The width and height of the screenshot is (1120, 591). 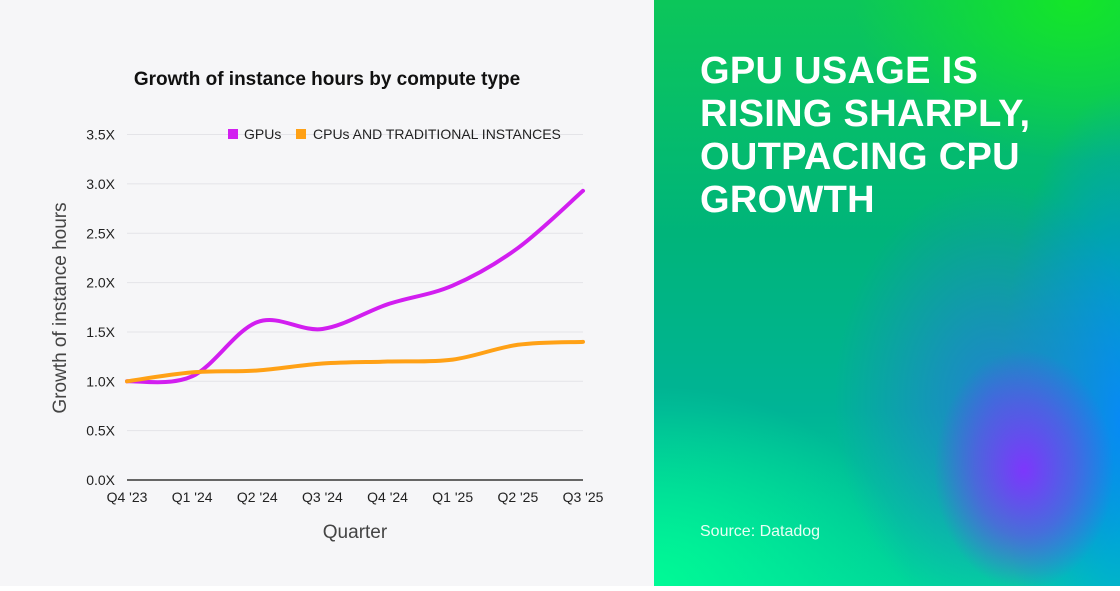 I want to click on legend: GPUs CPUs AND TRADITIONAL INSTANCES, so click(x=394, y=134).